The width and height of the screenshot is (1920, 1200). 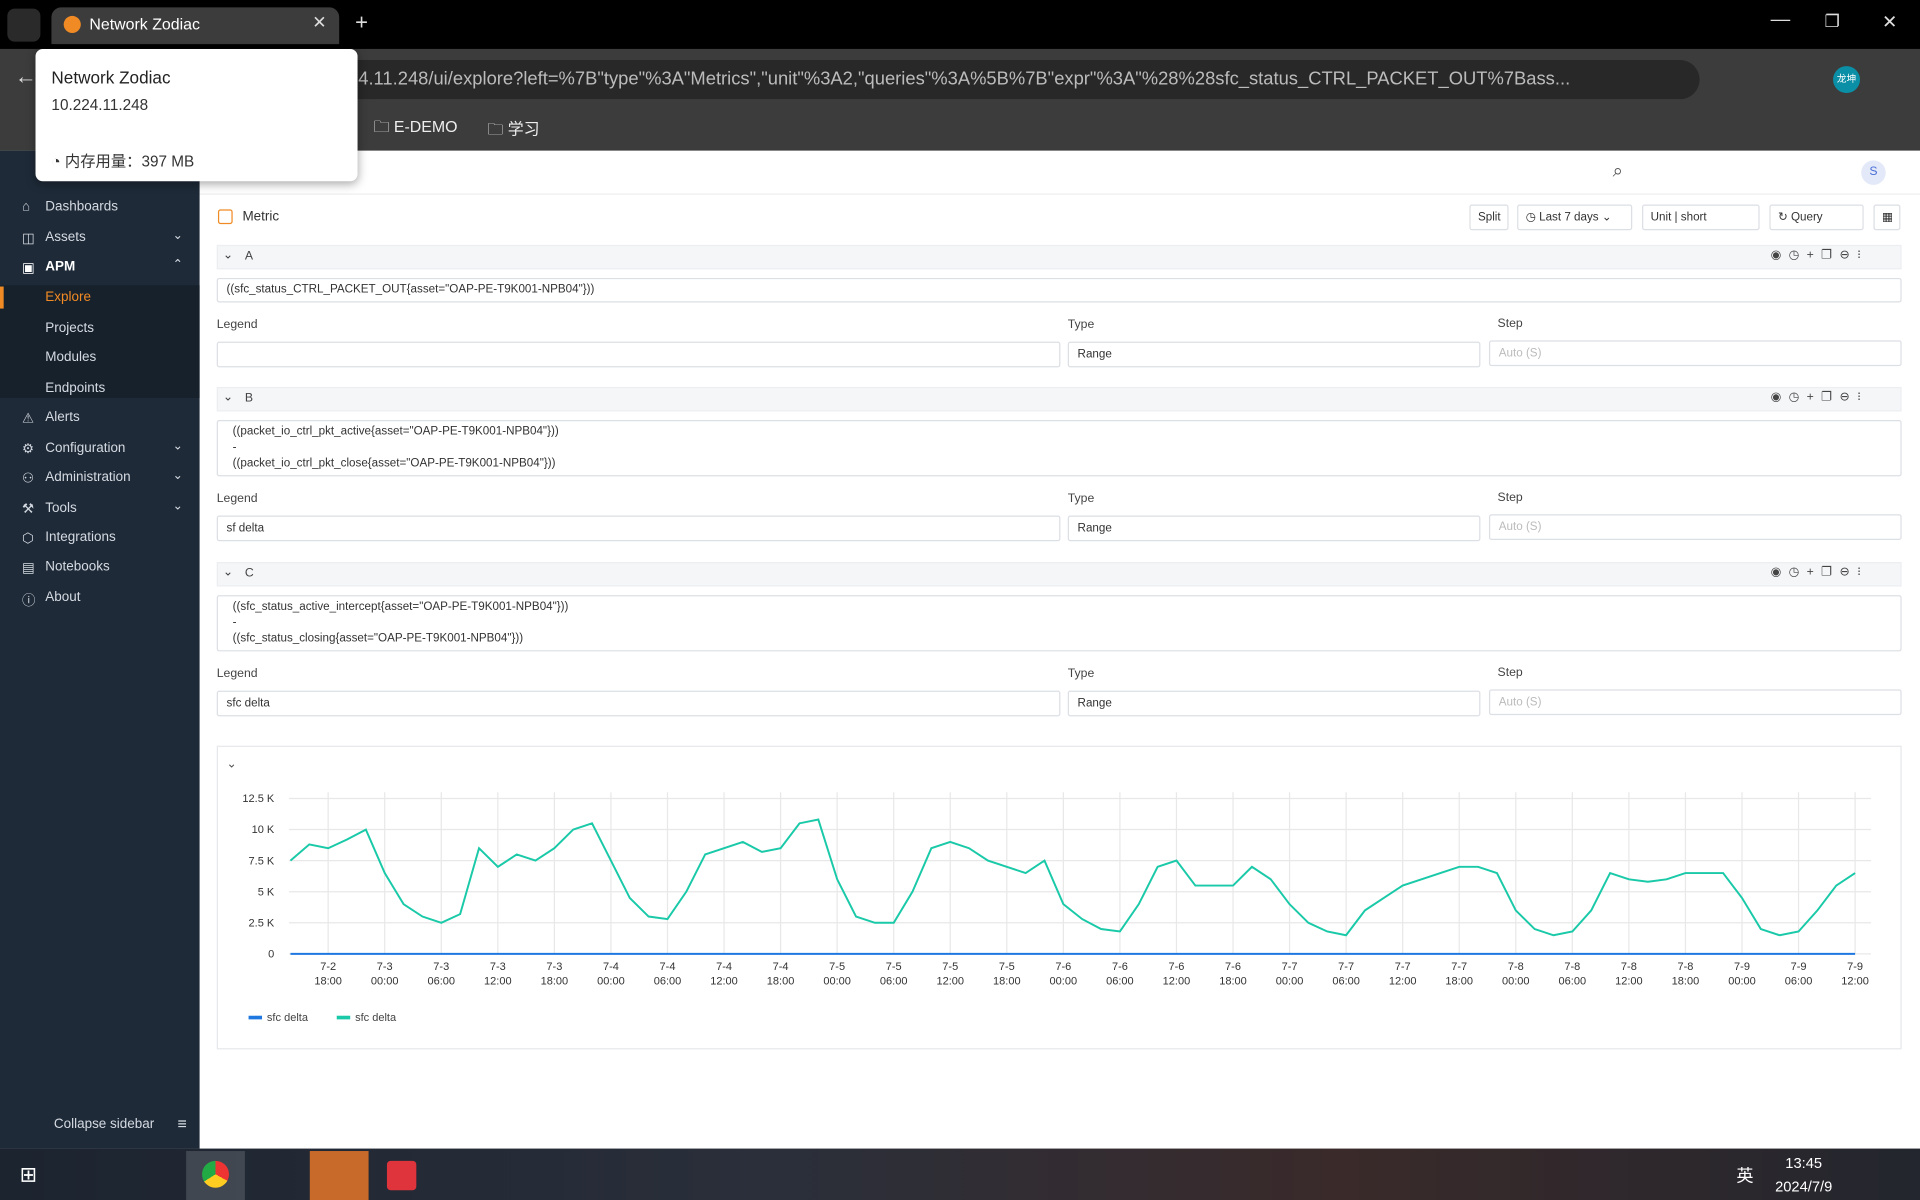 What do you see at coordinates (1064, 974) in the screenshot?
I see `x-tick-label: 7-6 00:00` at bounding box center [1064, 974].